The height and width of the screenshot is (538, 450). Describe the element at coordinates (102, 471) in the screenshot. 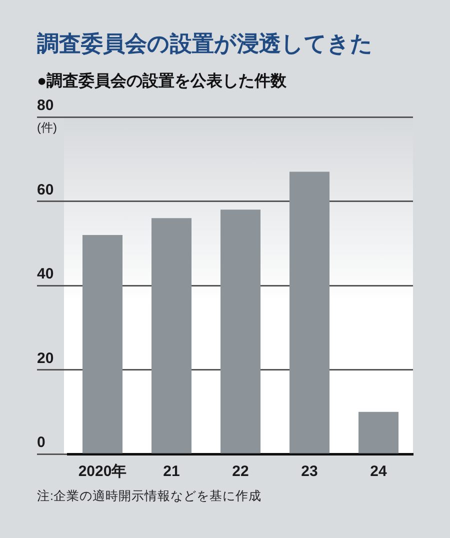

I see `x-tick-label: 2020年` at that location.